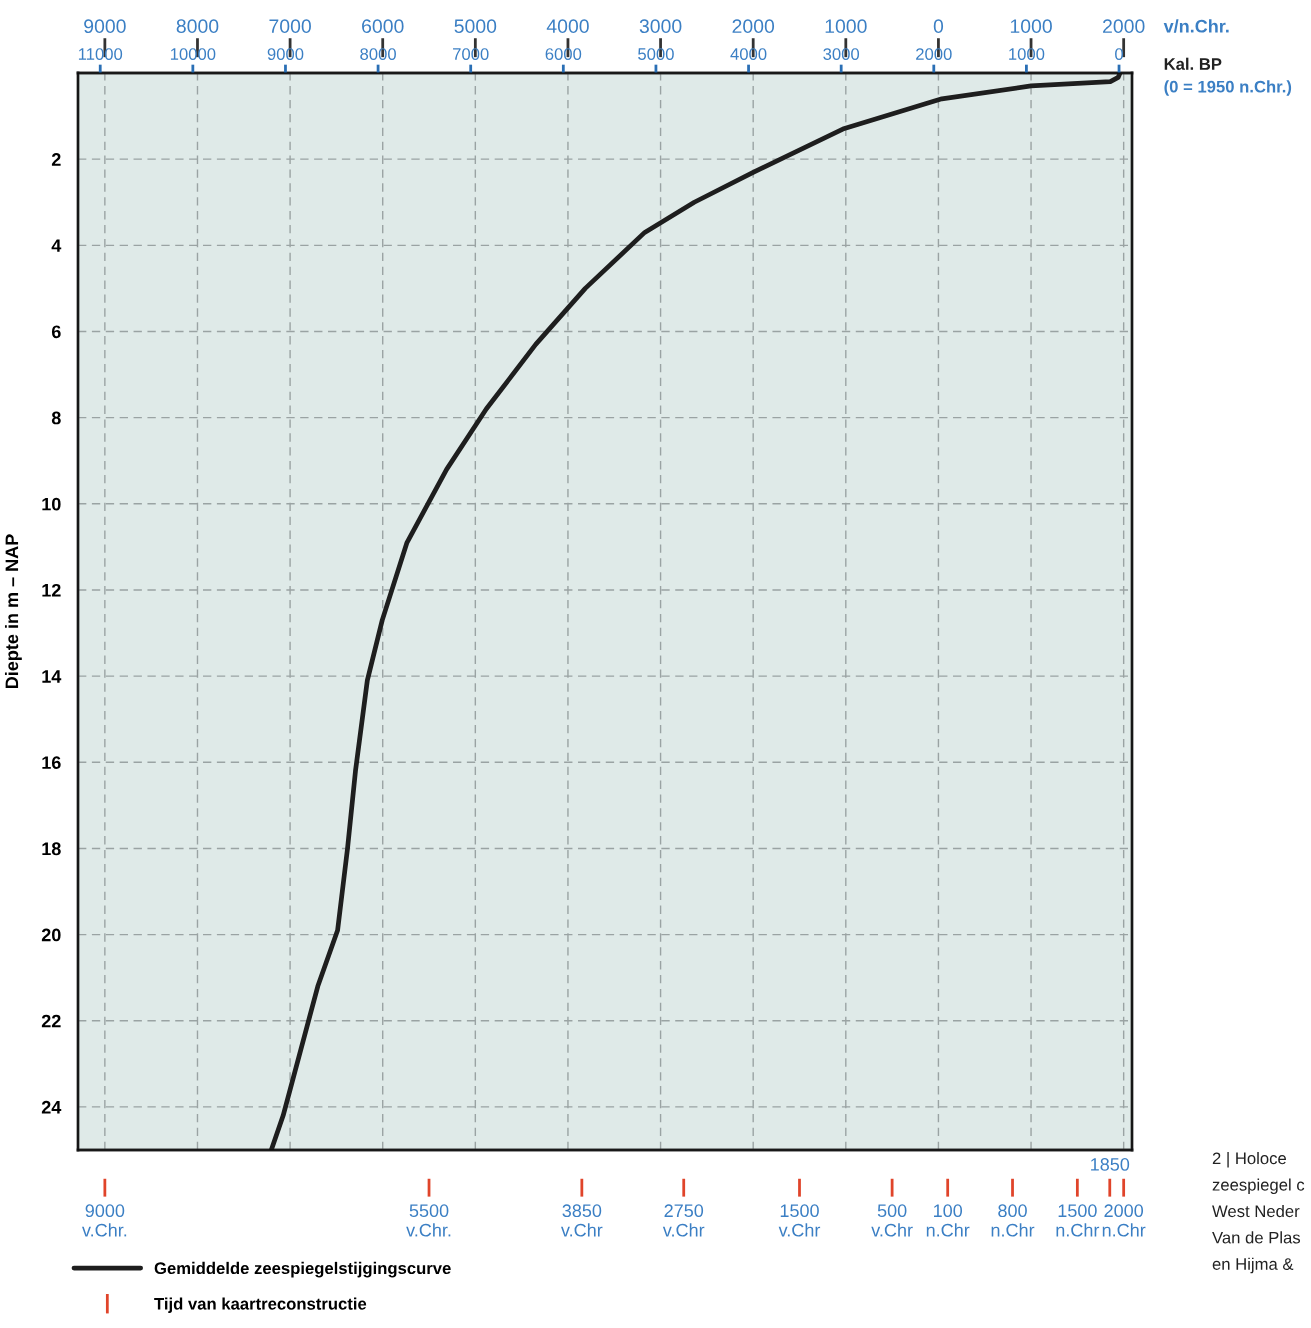  Describe the element at coordinates (290, 26) in the screenshot. I see `x-tick-label: 7000` at that location.